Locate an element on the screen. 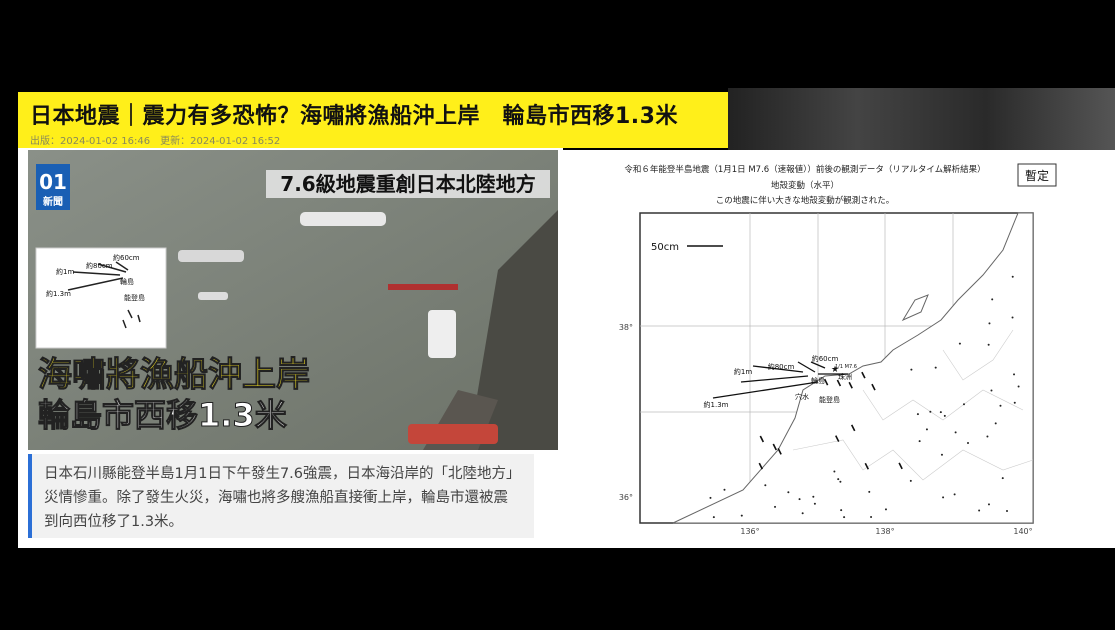 This screenshot has height=630, width=1115. published: 出版：2024-01-02 16:46 is located at coordinates (90, 141).